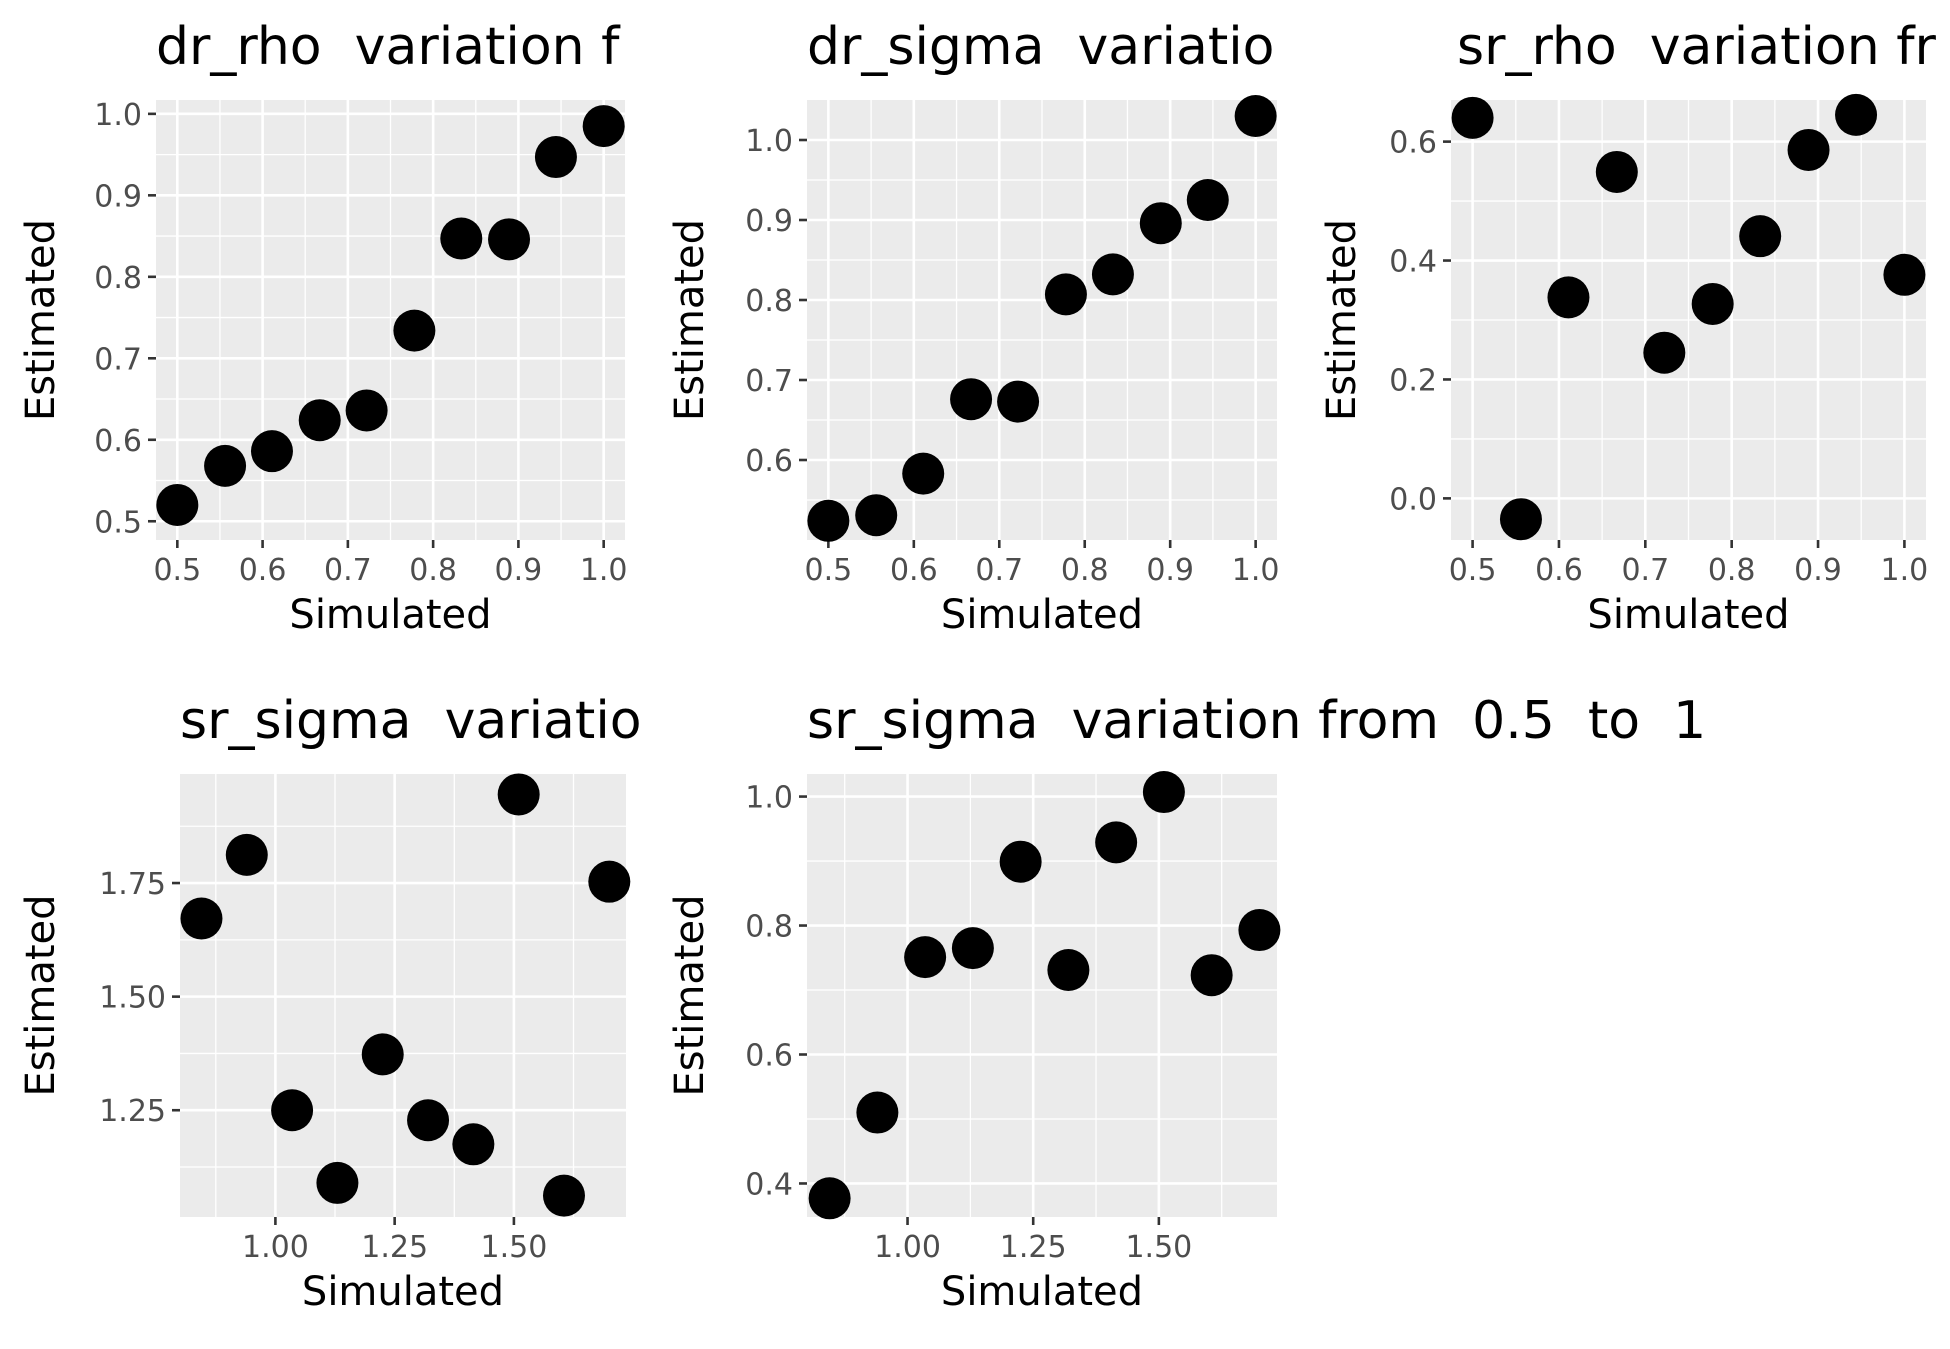 This screenshot has width=1950, height=1349. What do you see at coordinates (1413, 380) in the screenshot?
I see `y-tick-label: 0.2` at bounding box center [1413, 380].